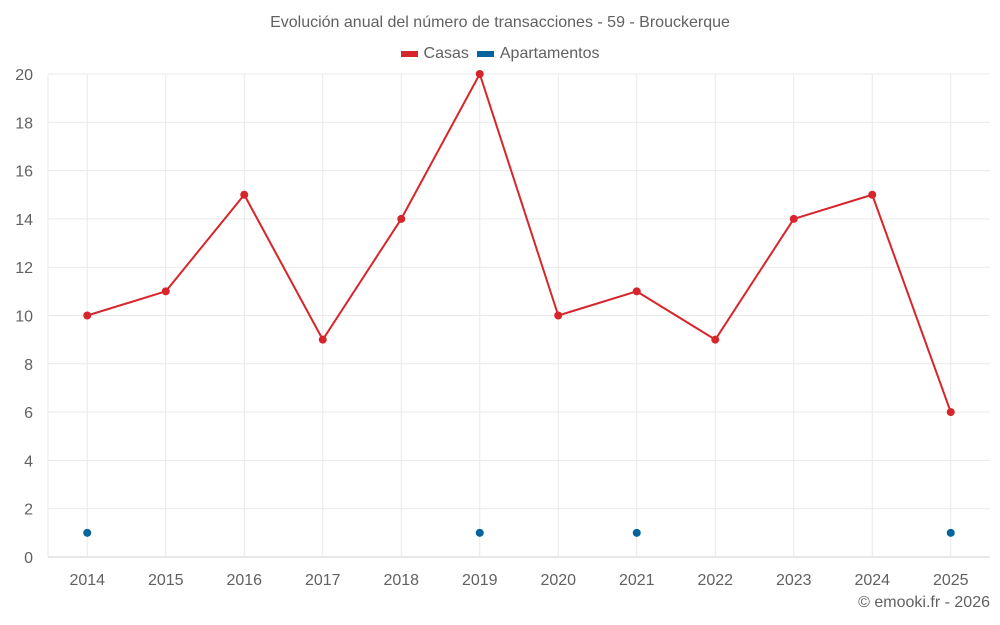  What do you see at coordinates (480, 580) in the screenshot?
I see `x-tick-label: 2019` at bounding box center [480, 580].